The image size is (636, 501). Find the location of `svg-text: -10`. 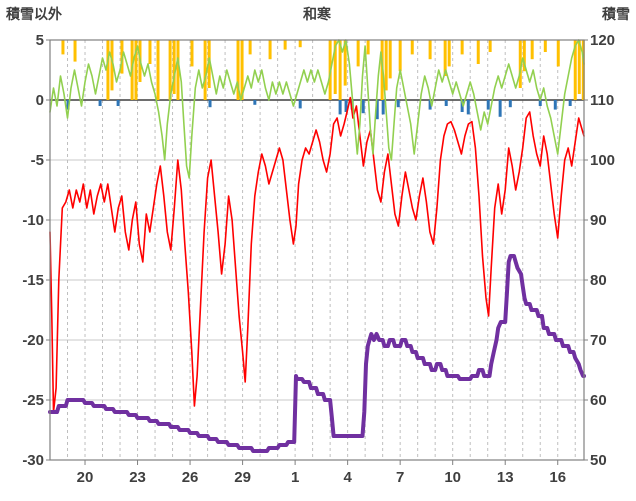

svg-text: -10 is located at coordinates (33, 220).